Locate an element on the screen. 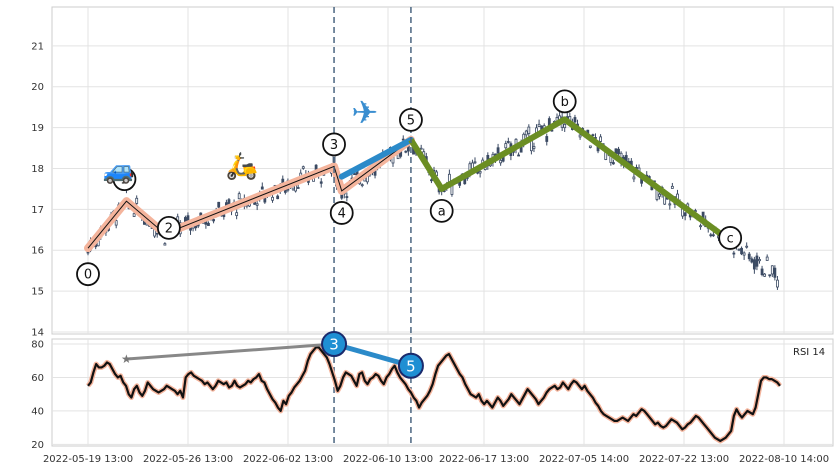 The height and width of the screenshot is (471, 839). rsi-tick-label: 40 is located at coordinates (37, 411).